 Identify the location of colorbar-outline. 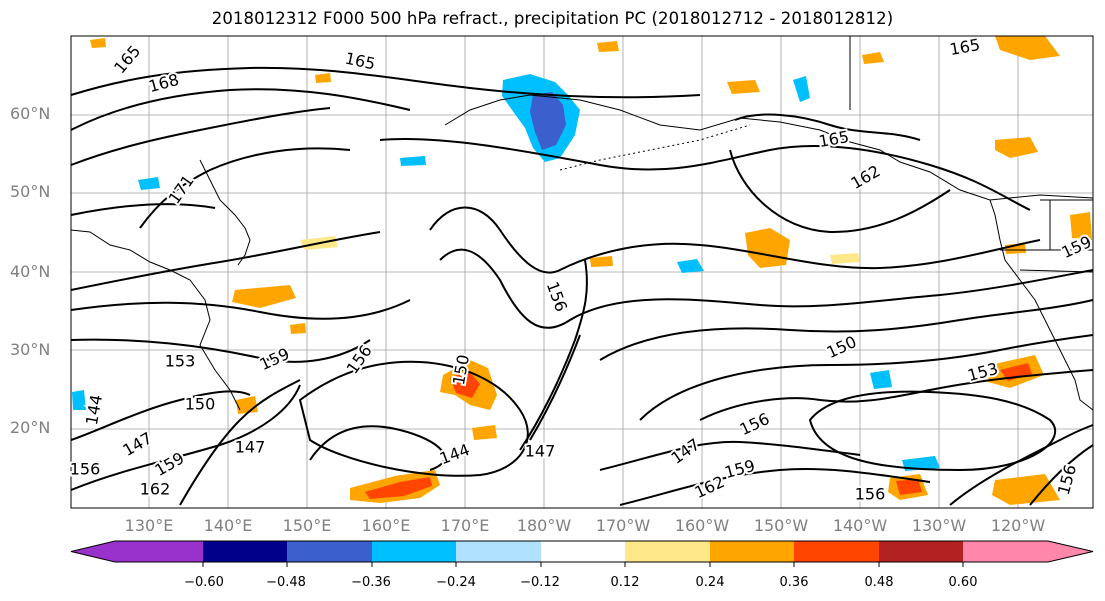
(582, 551).